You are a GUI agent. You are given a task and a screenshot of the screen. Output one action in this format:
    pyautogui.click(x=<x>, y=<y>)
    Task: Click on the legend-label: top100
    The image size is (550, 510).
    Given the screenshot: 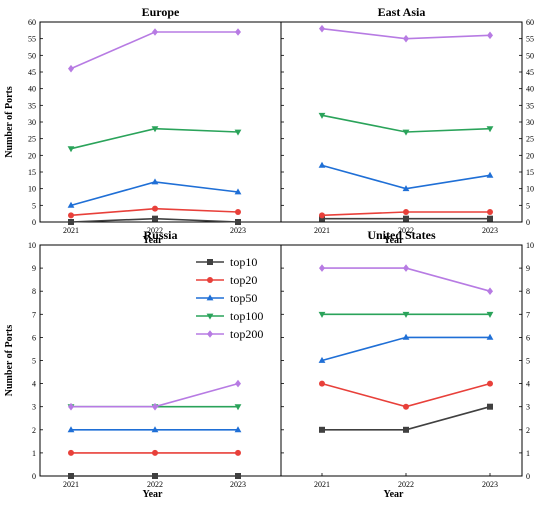 What is the action you would take?
    pyautogui.click(x=246, y=316)
    